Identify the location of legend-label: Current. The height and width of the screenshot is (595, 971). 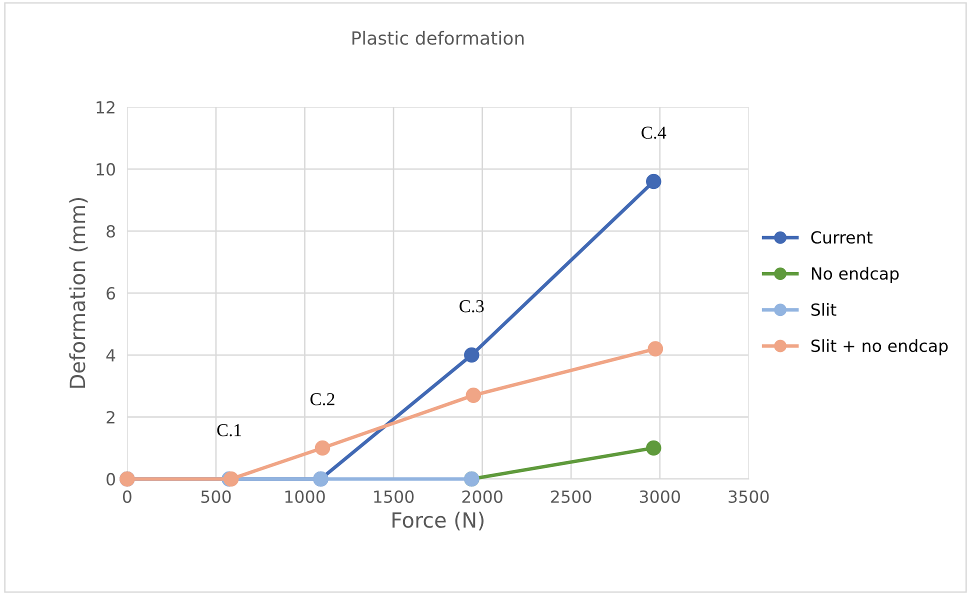
(841, 237).